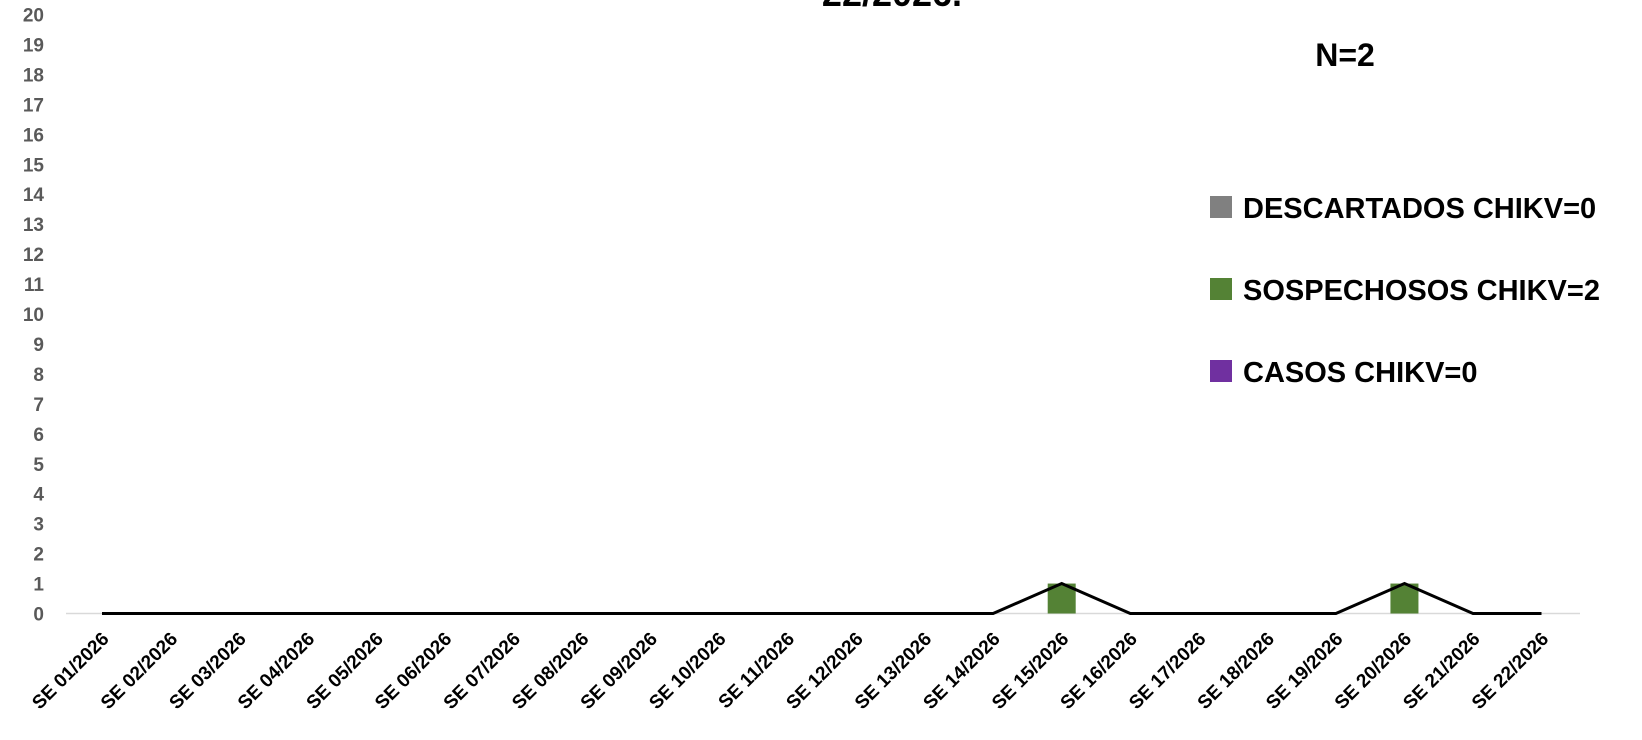  What do you see at coordinates (33, 135) in the screenshot?
I see `y-tick-label: 16` at bounding box center [33, 135].